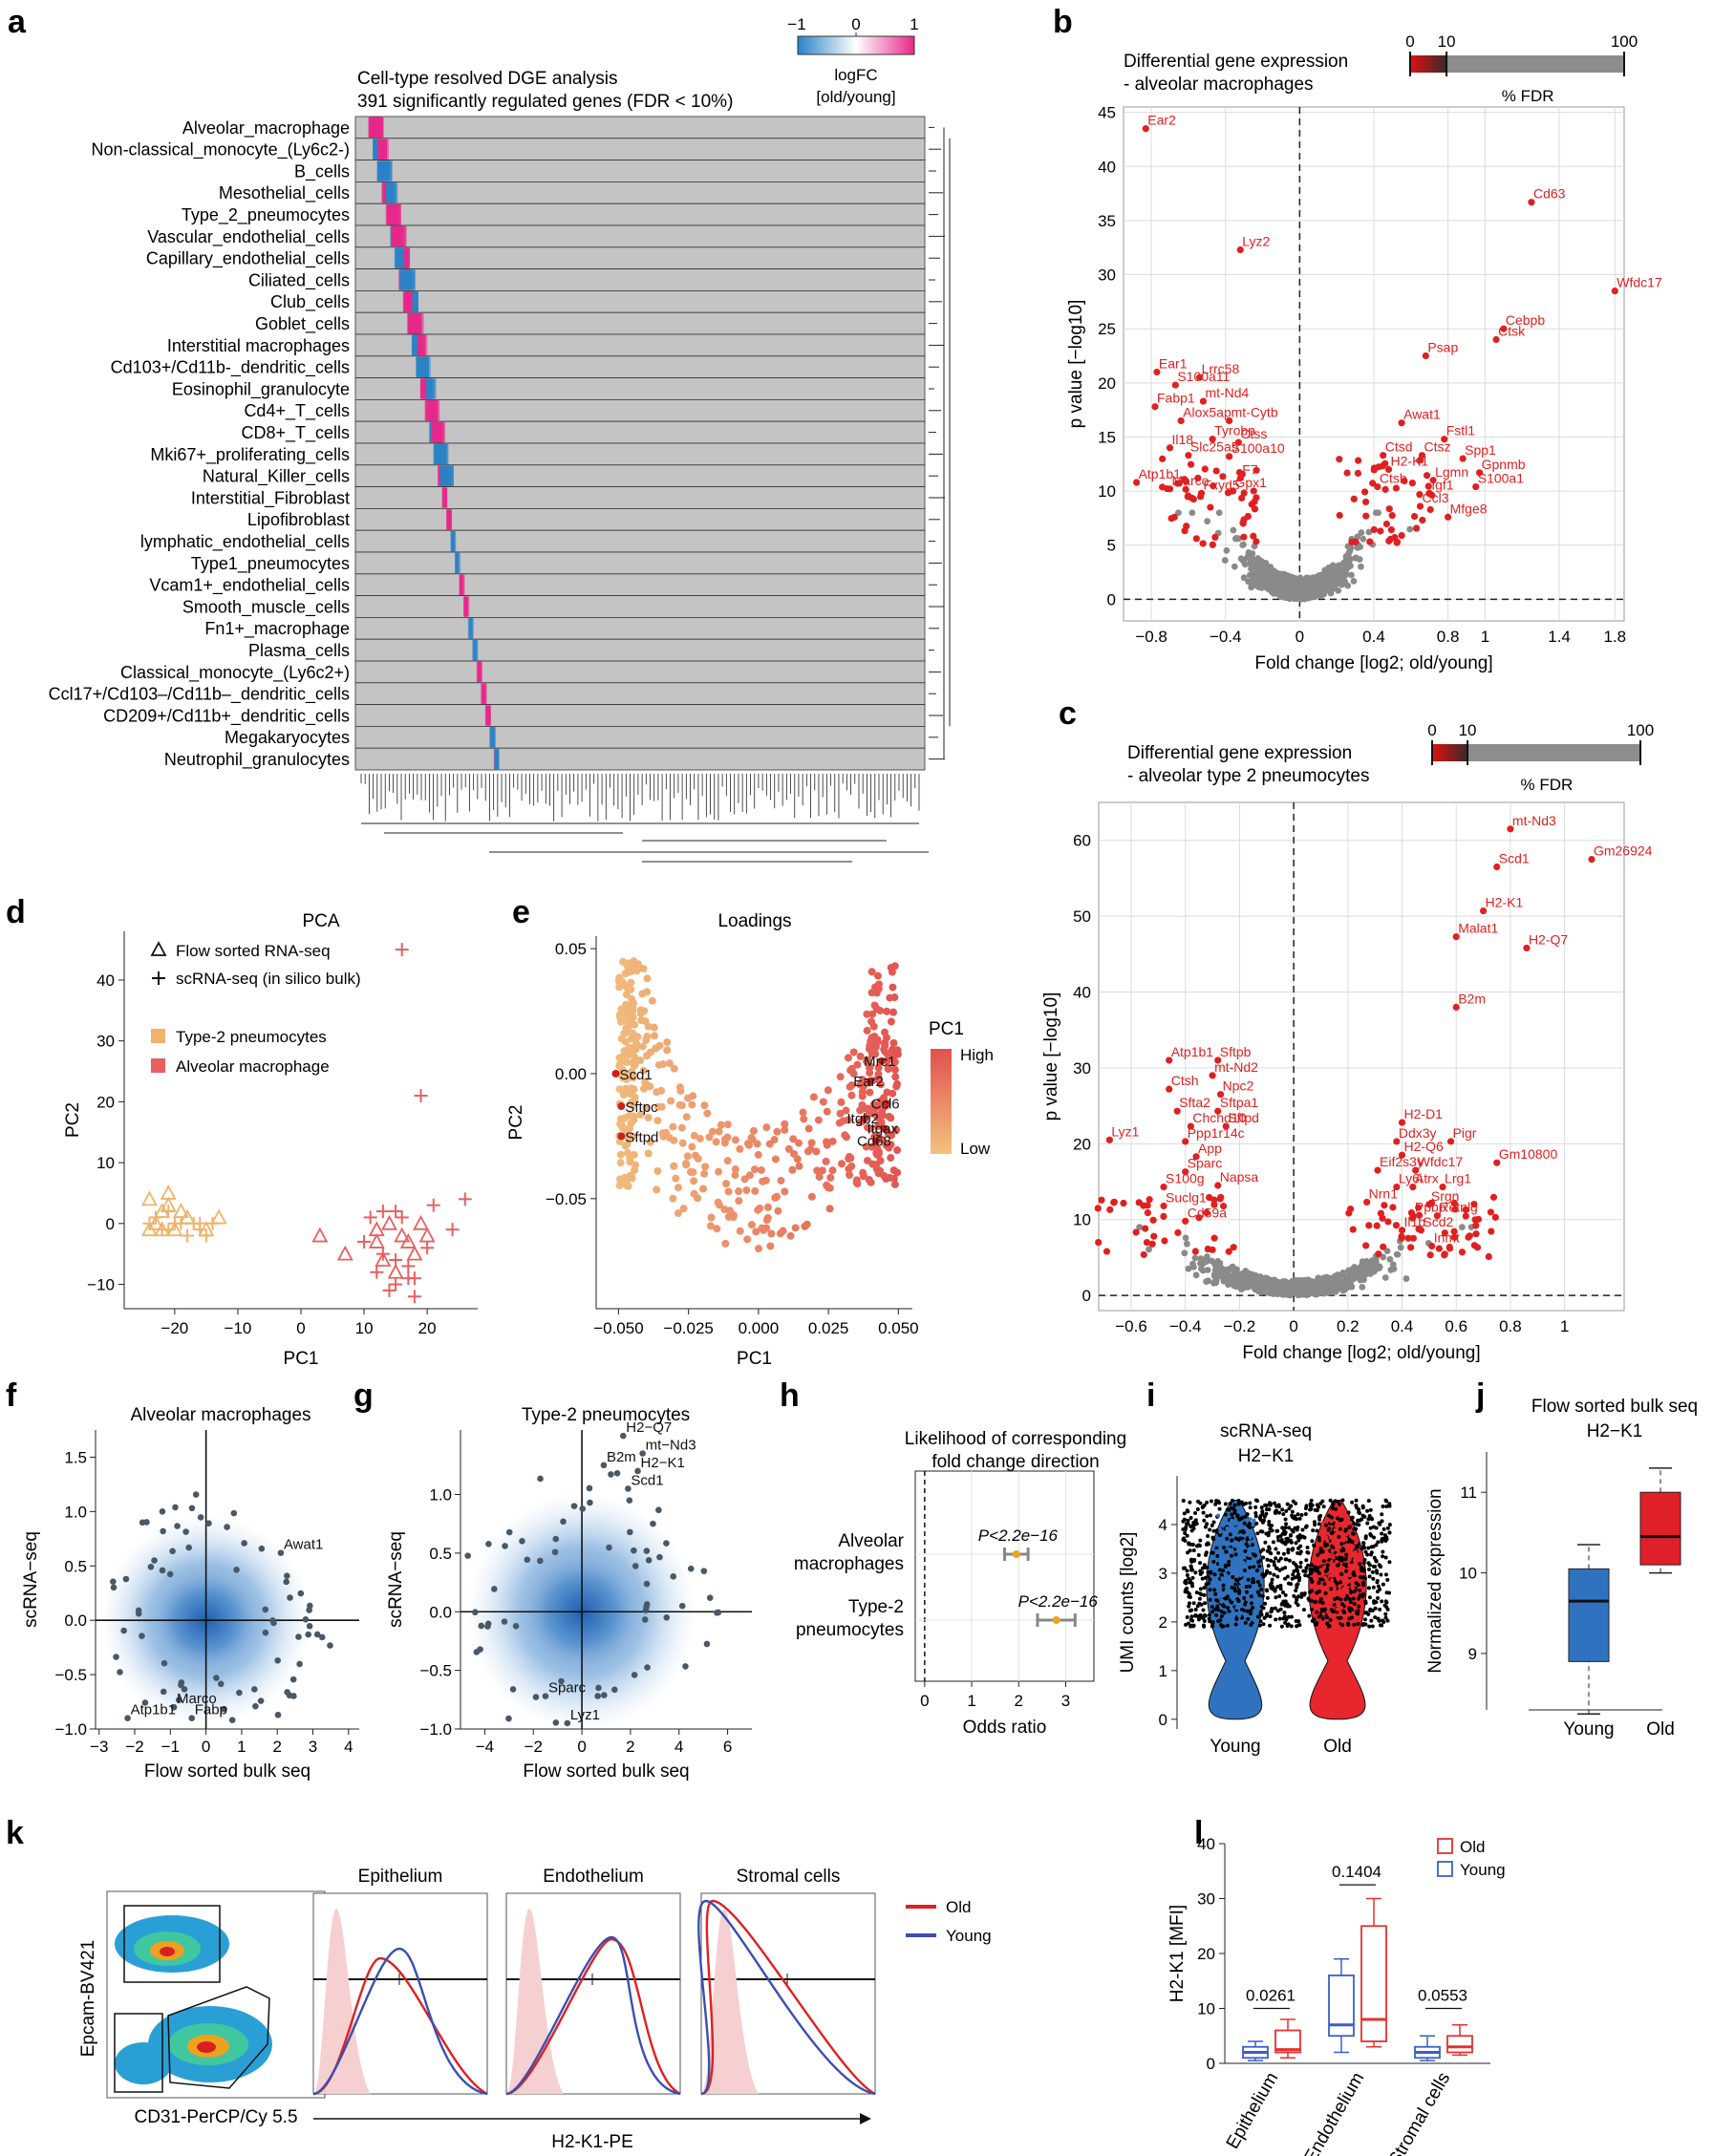 This screenshot has width=1713, height=2156. I want to click on x-tick-label: 1.4, so click(1559, 637).